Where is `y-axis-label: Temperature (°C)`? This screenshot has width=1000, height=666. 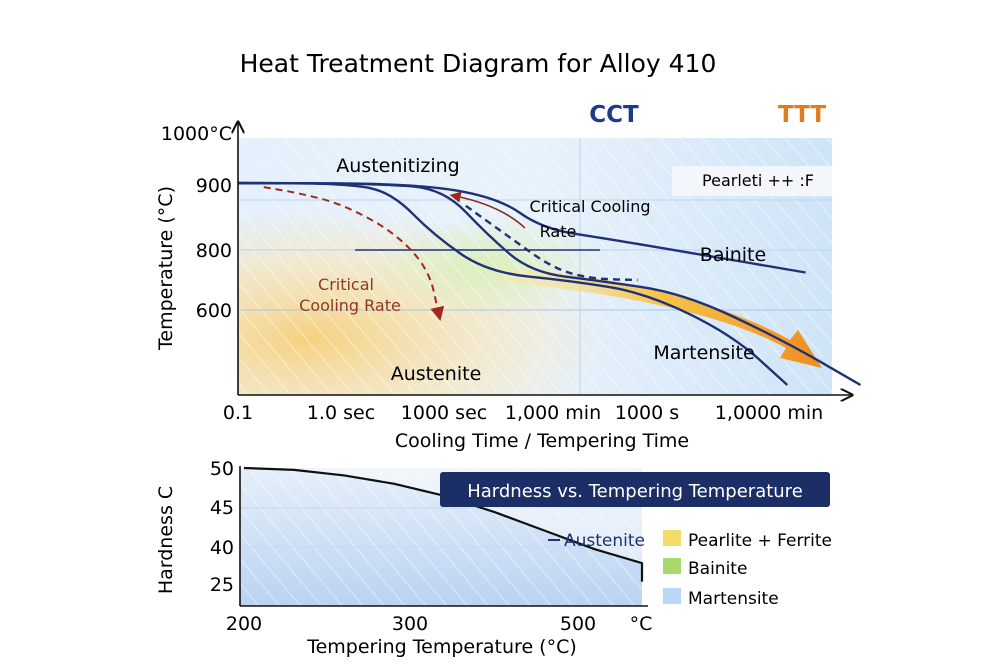
y-axis-label: Temperature (°C) is located at coordinates (166, 268).